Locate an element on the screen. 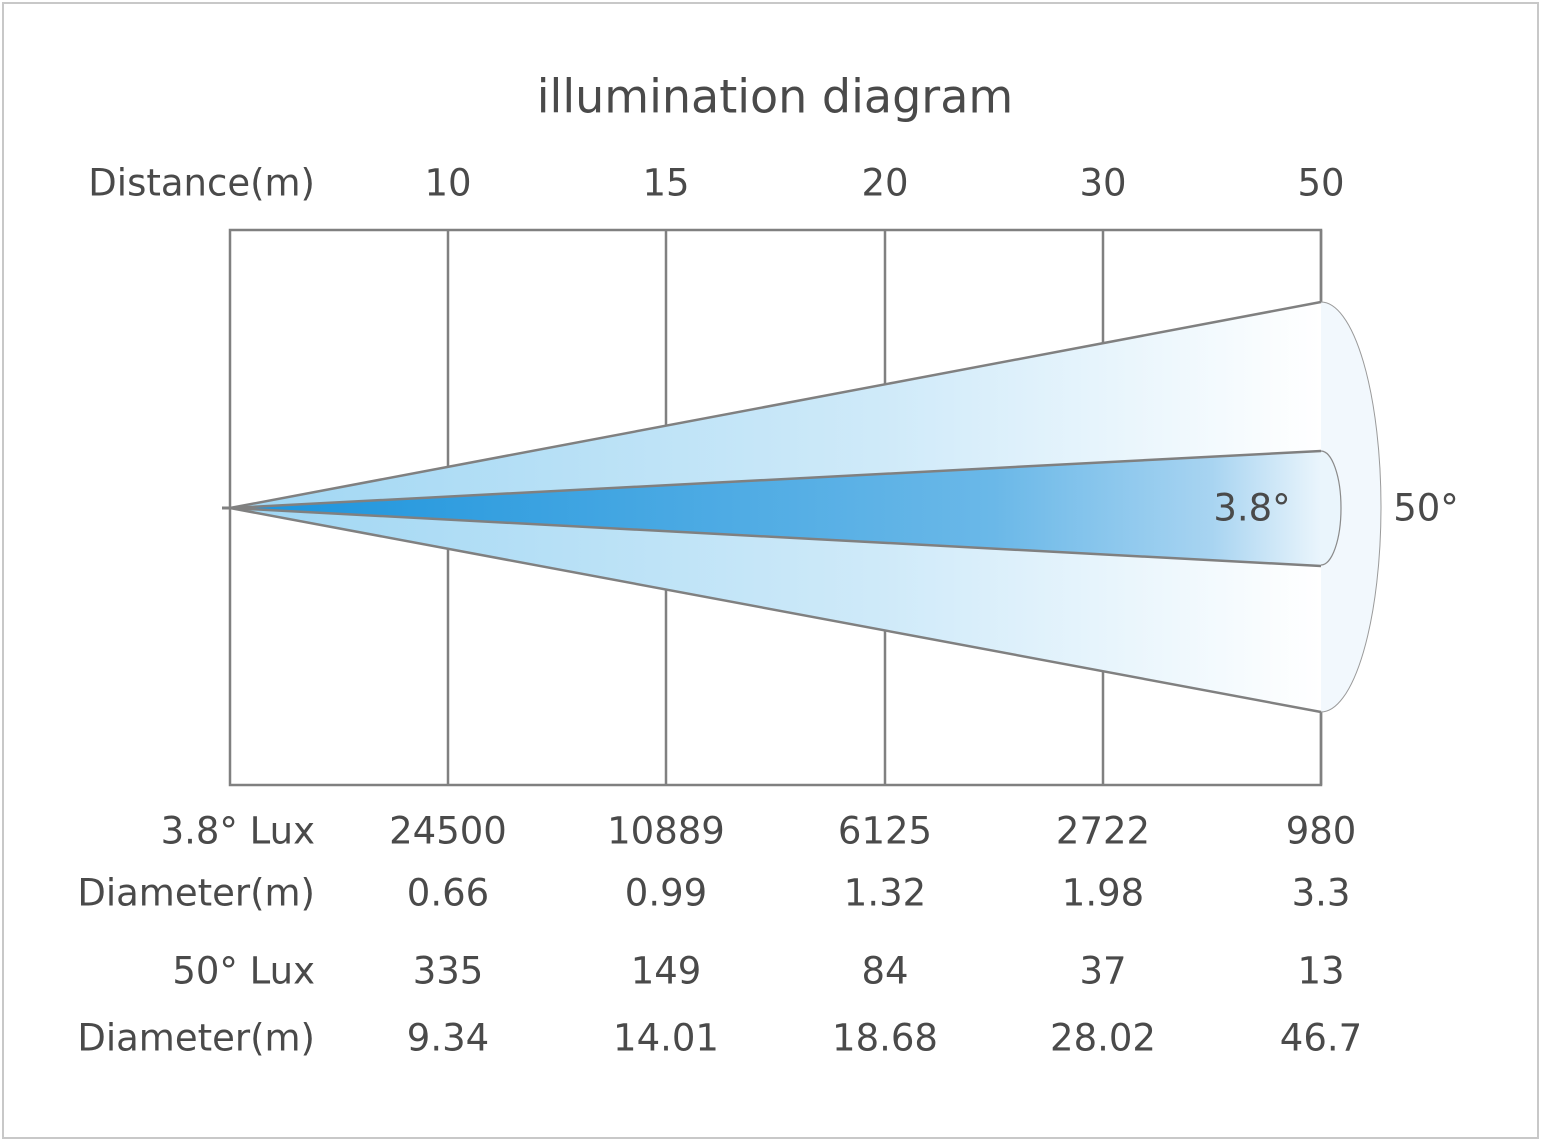 Image resolution: width=1542 pixels, height=1146 pixels. distance: 20 is located at coordinates (884, 183).